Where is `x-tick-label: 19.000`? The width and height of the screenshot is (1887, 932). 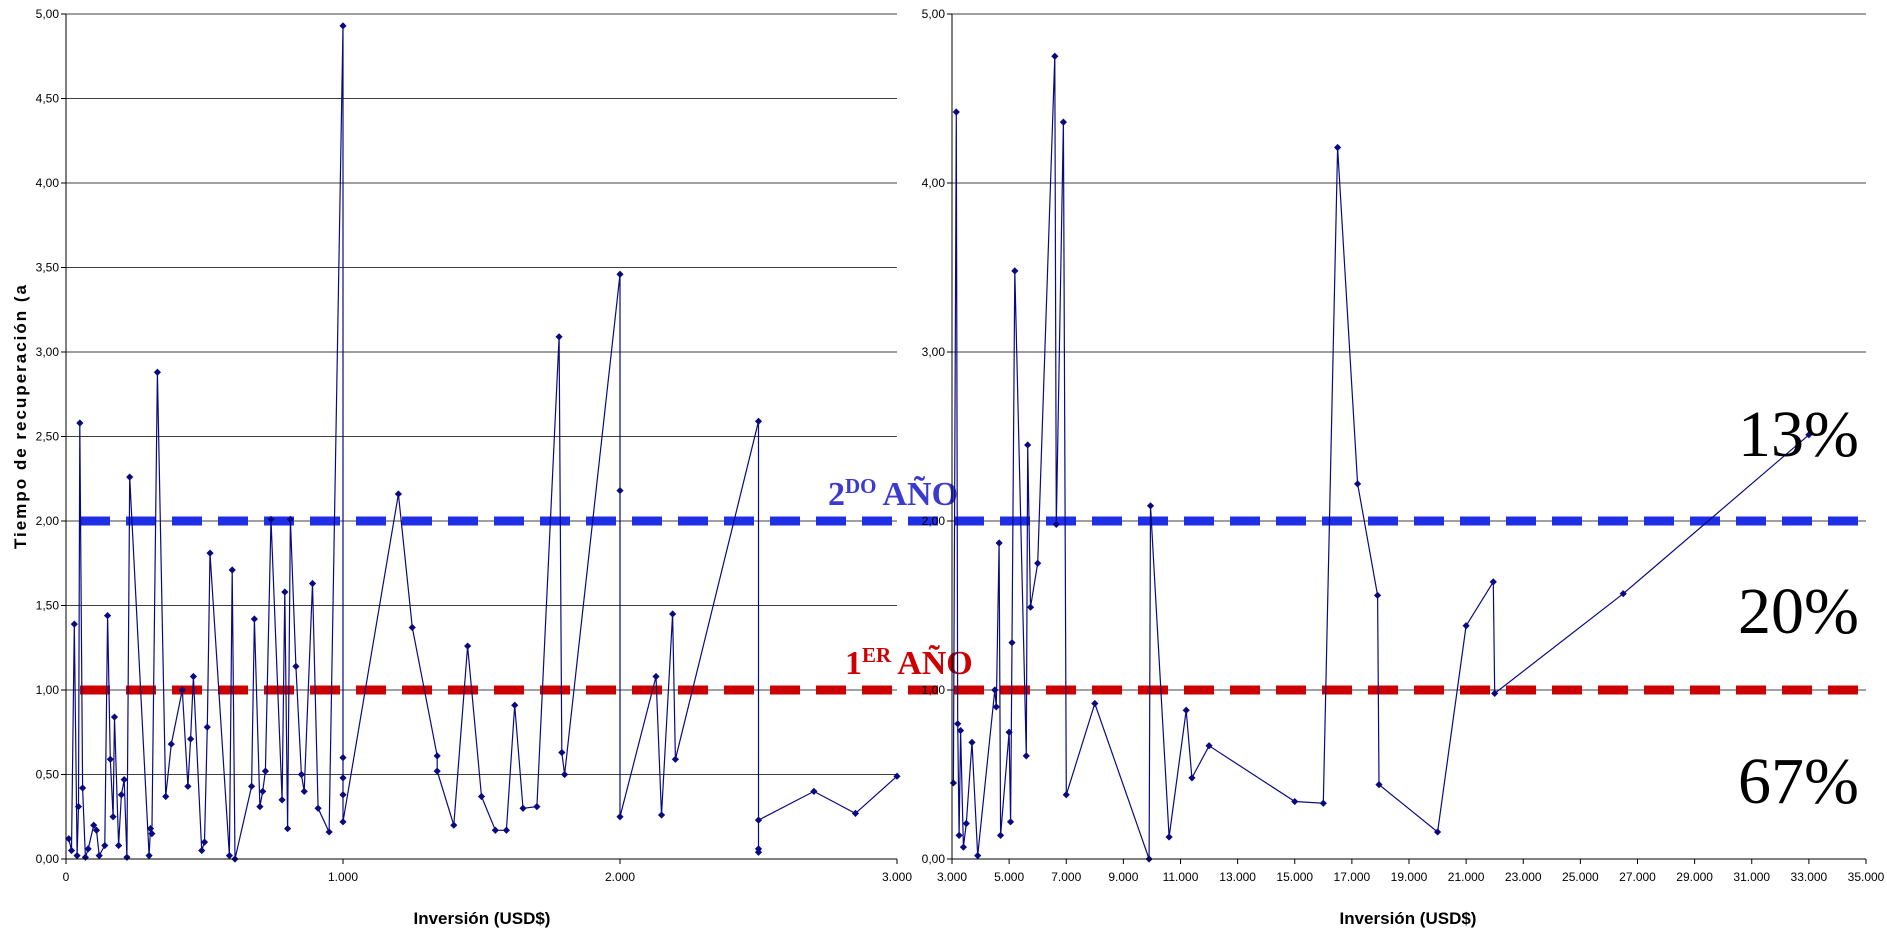
x-tick-label: 19.000 is located at coordinates (1409, 877).